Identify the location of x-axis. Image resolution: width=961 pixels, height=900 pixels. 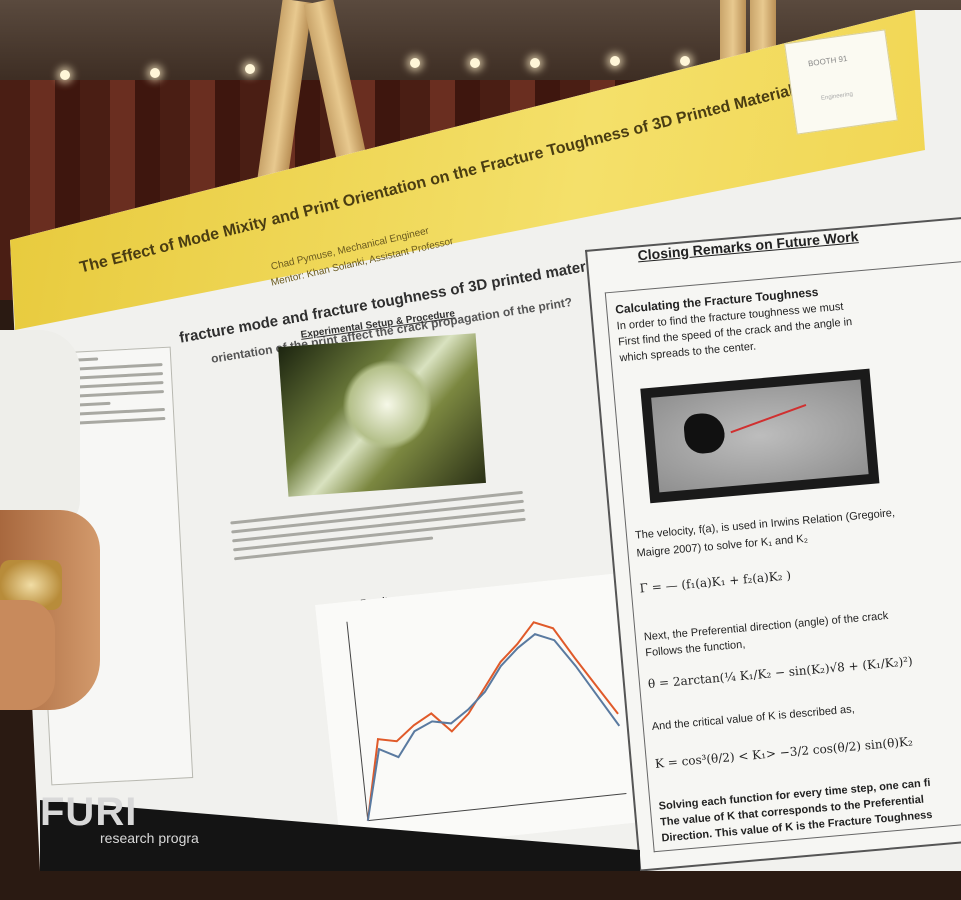
(497, 807).